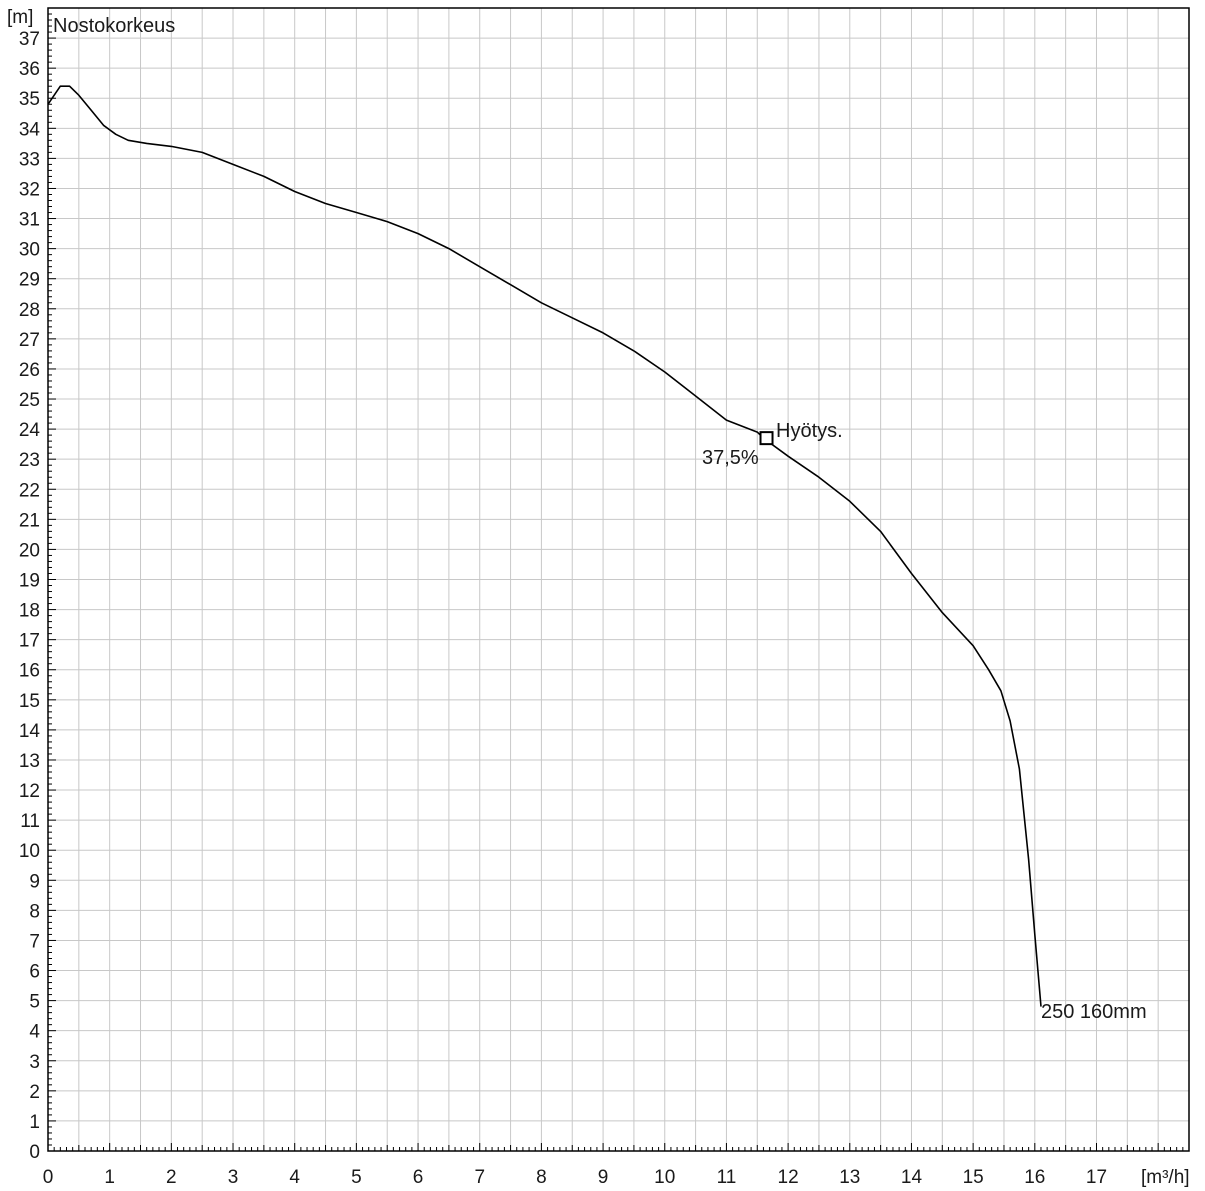  Describe the element at coordinates (1096, 1177) in the screenshot. I see `x-tick-label: 17` at that location.